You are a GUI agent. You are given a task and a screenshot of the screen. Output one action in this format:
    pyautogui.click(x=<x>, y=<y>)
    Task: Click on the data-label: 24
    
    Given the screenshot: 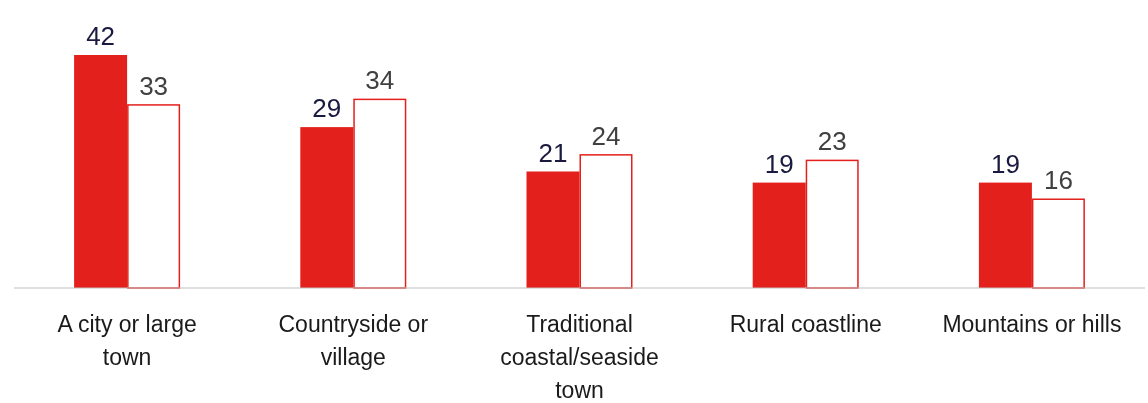 What is the action you would take?
    pyautogui.click(x=606, y=135)
    